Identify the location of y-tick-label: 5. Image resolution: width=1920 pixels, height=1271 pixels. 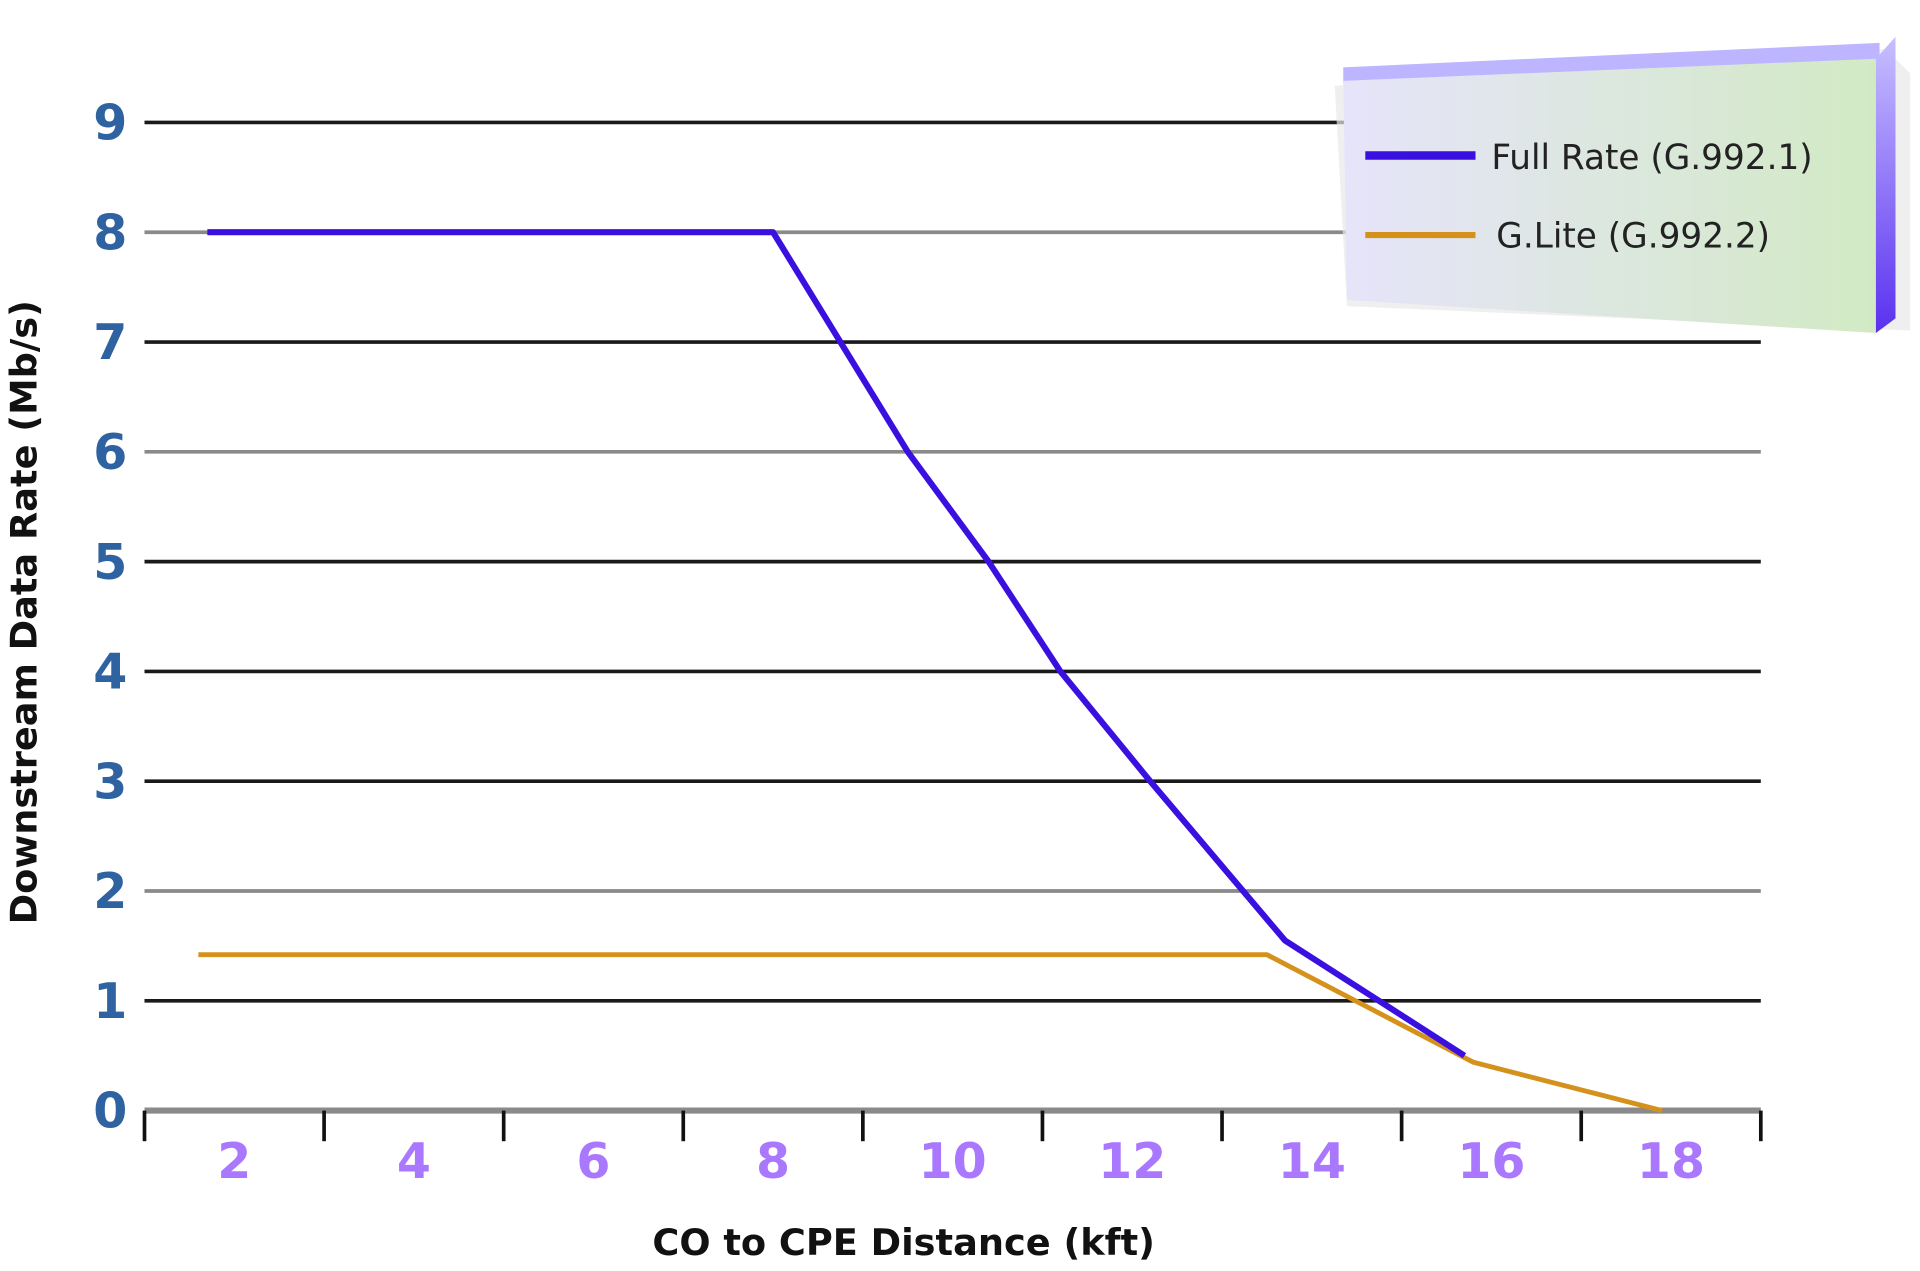
(110, 562).